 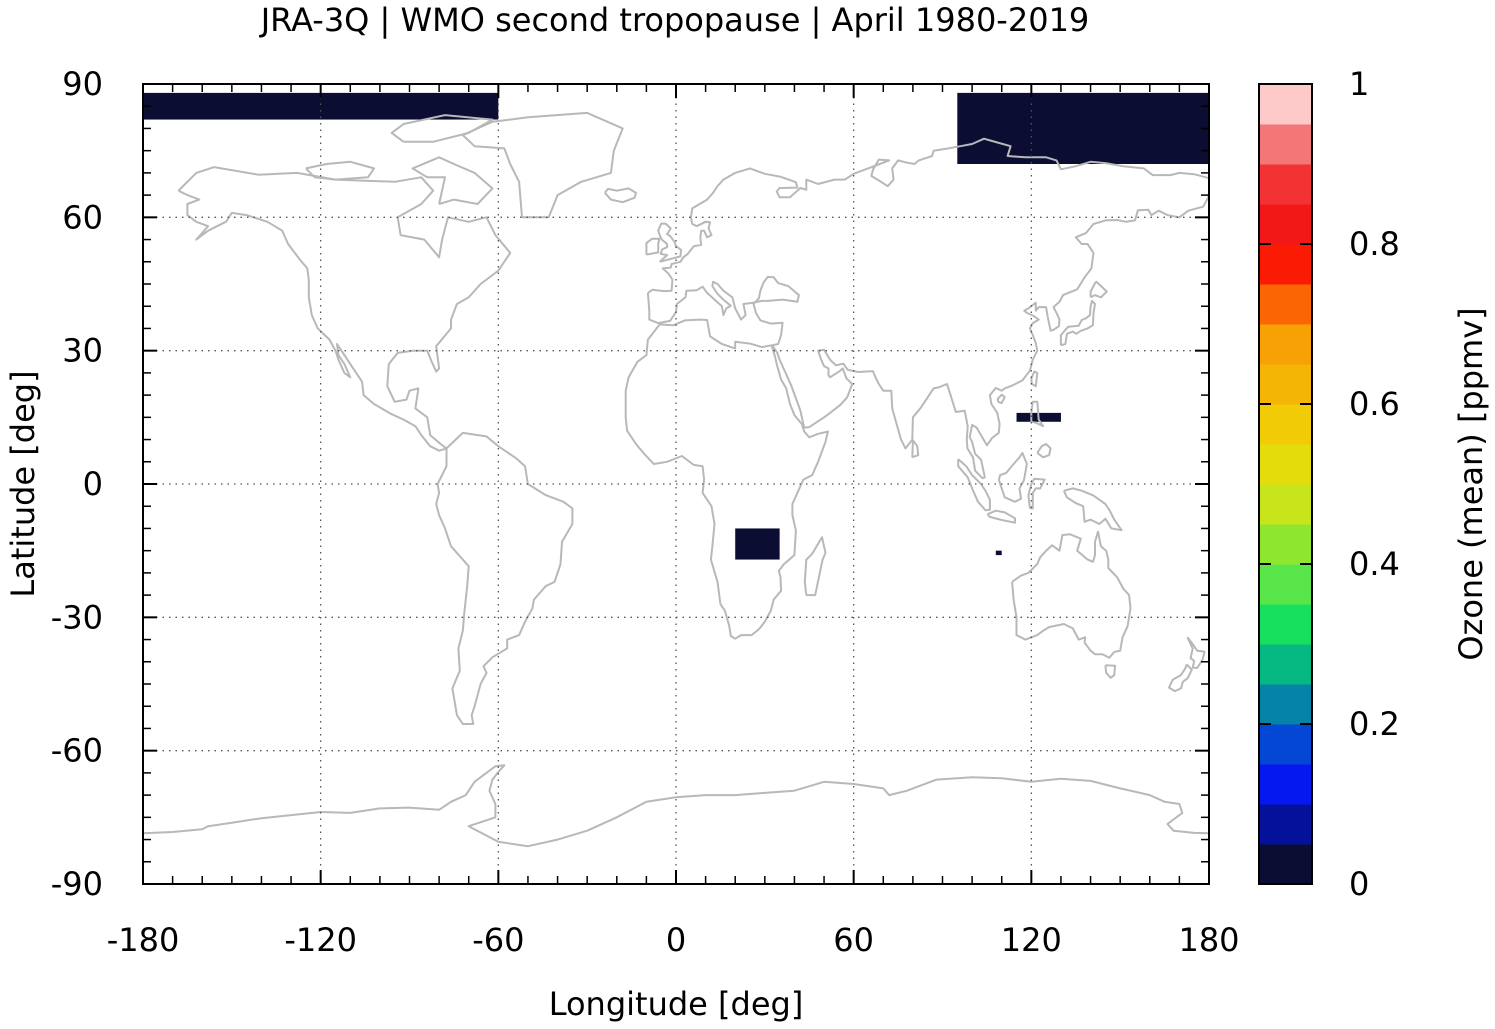 What do you see at coordinates (77, 617) in the screenshot?
I see `y-tick-label: -30` at bounding box center [77, 617].